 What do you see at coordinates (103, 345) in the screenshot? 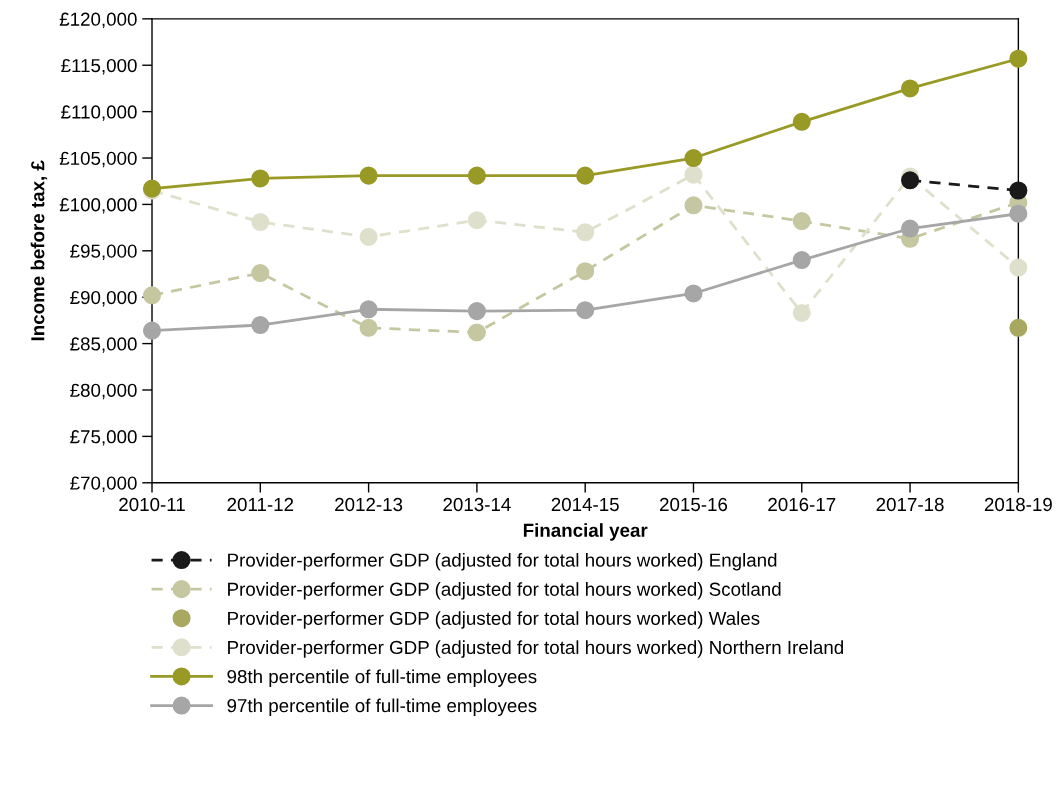
I see `y-tick-label: £85,000` at bounding box center [103, 345].